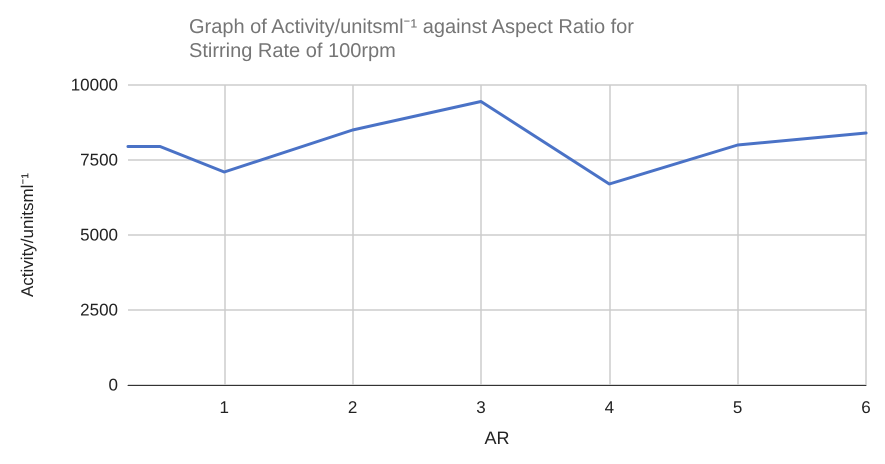  I want to click on y-tick-label: 0, so click(113, 385).